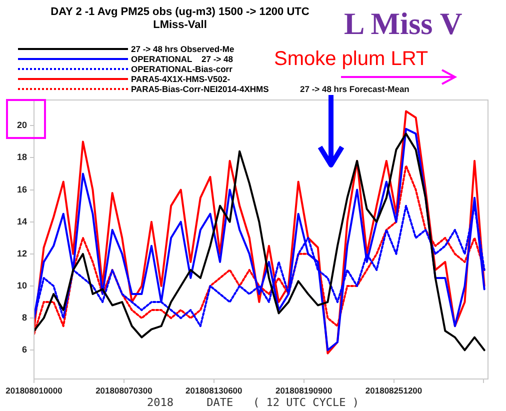 This screenshot has height=411, width=506. I want to click on x-axis-title: 2018 DATE ( 12 UTC CYCLE ), so click(253, 402).